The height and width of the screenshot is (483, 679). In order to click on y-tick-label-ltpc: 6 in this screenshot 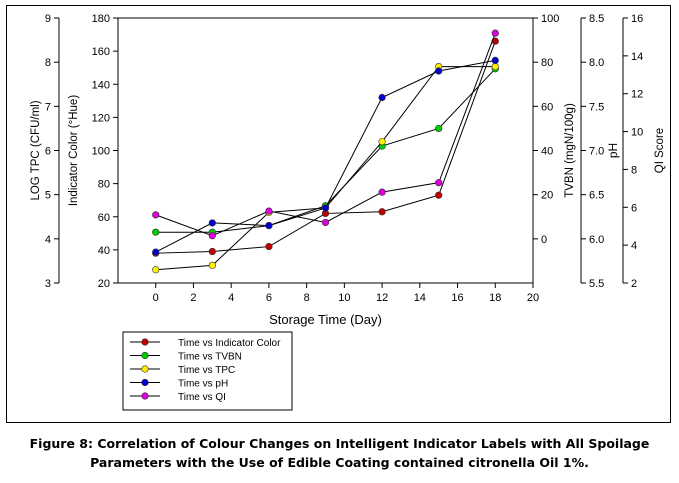, I will do `click(48, 152)`.